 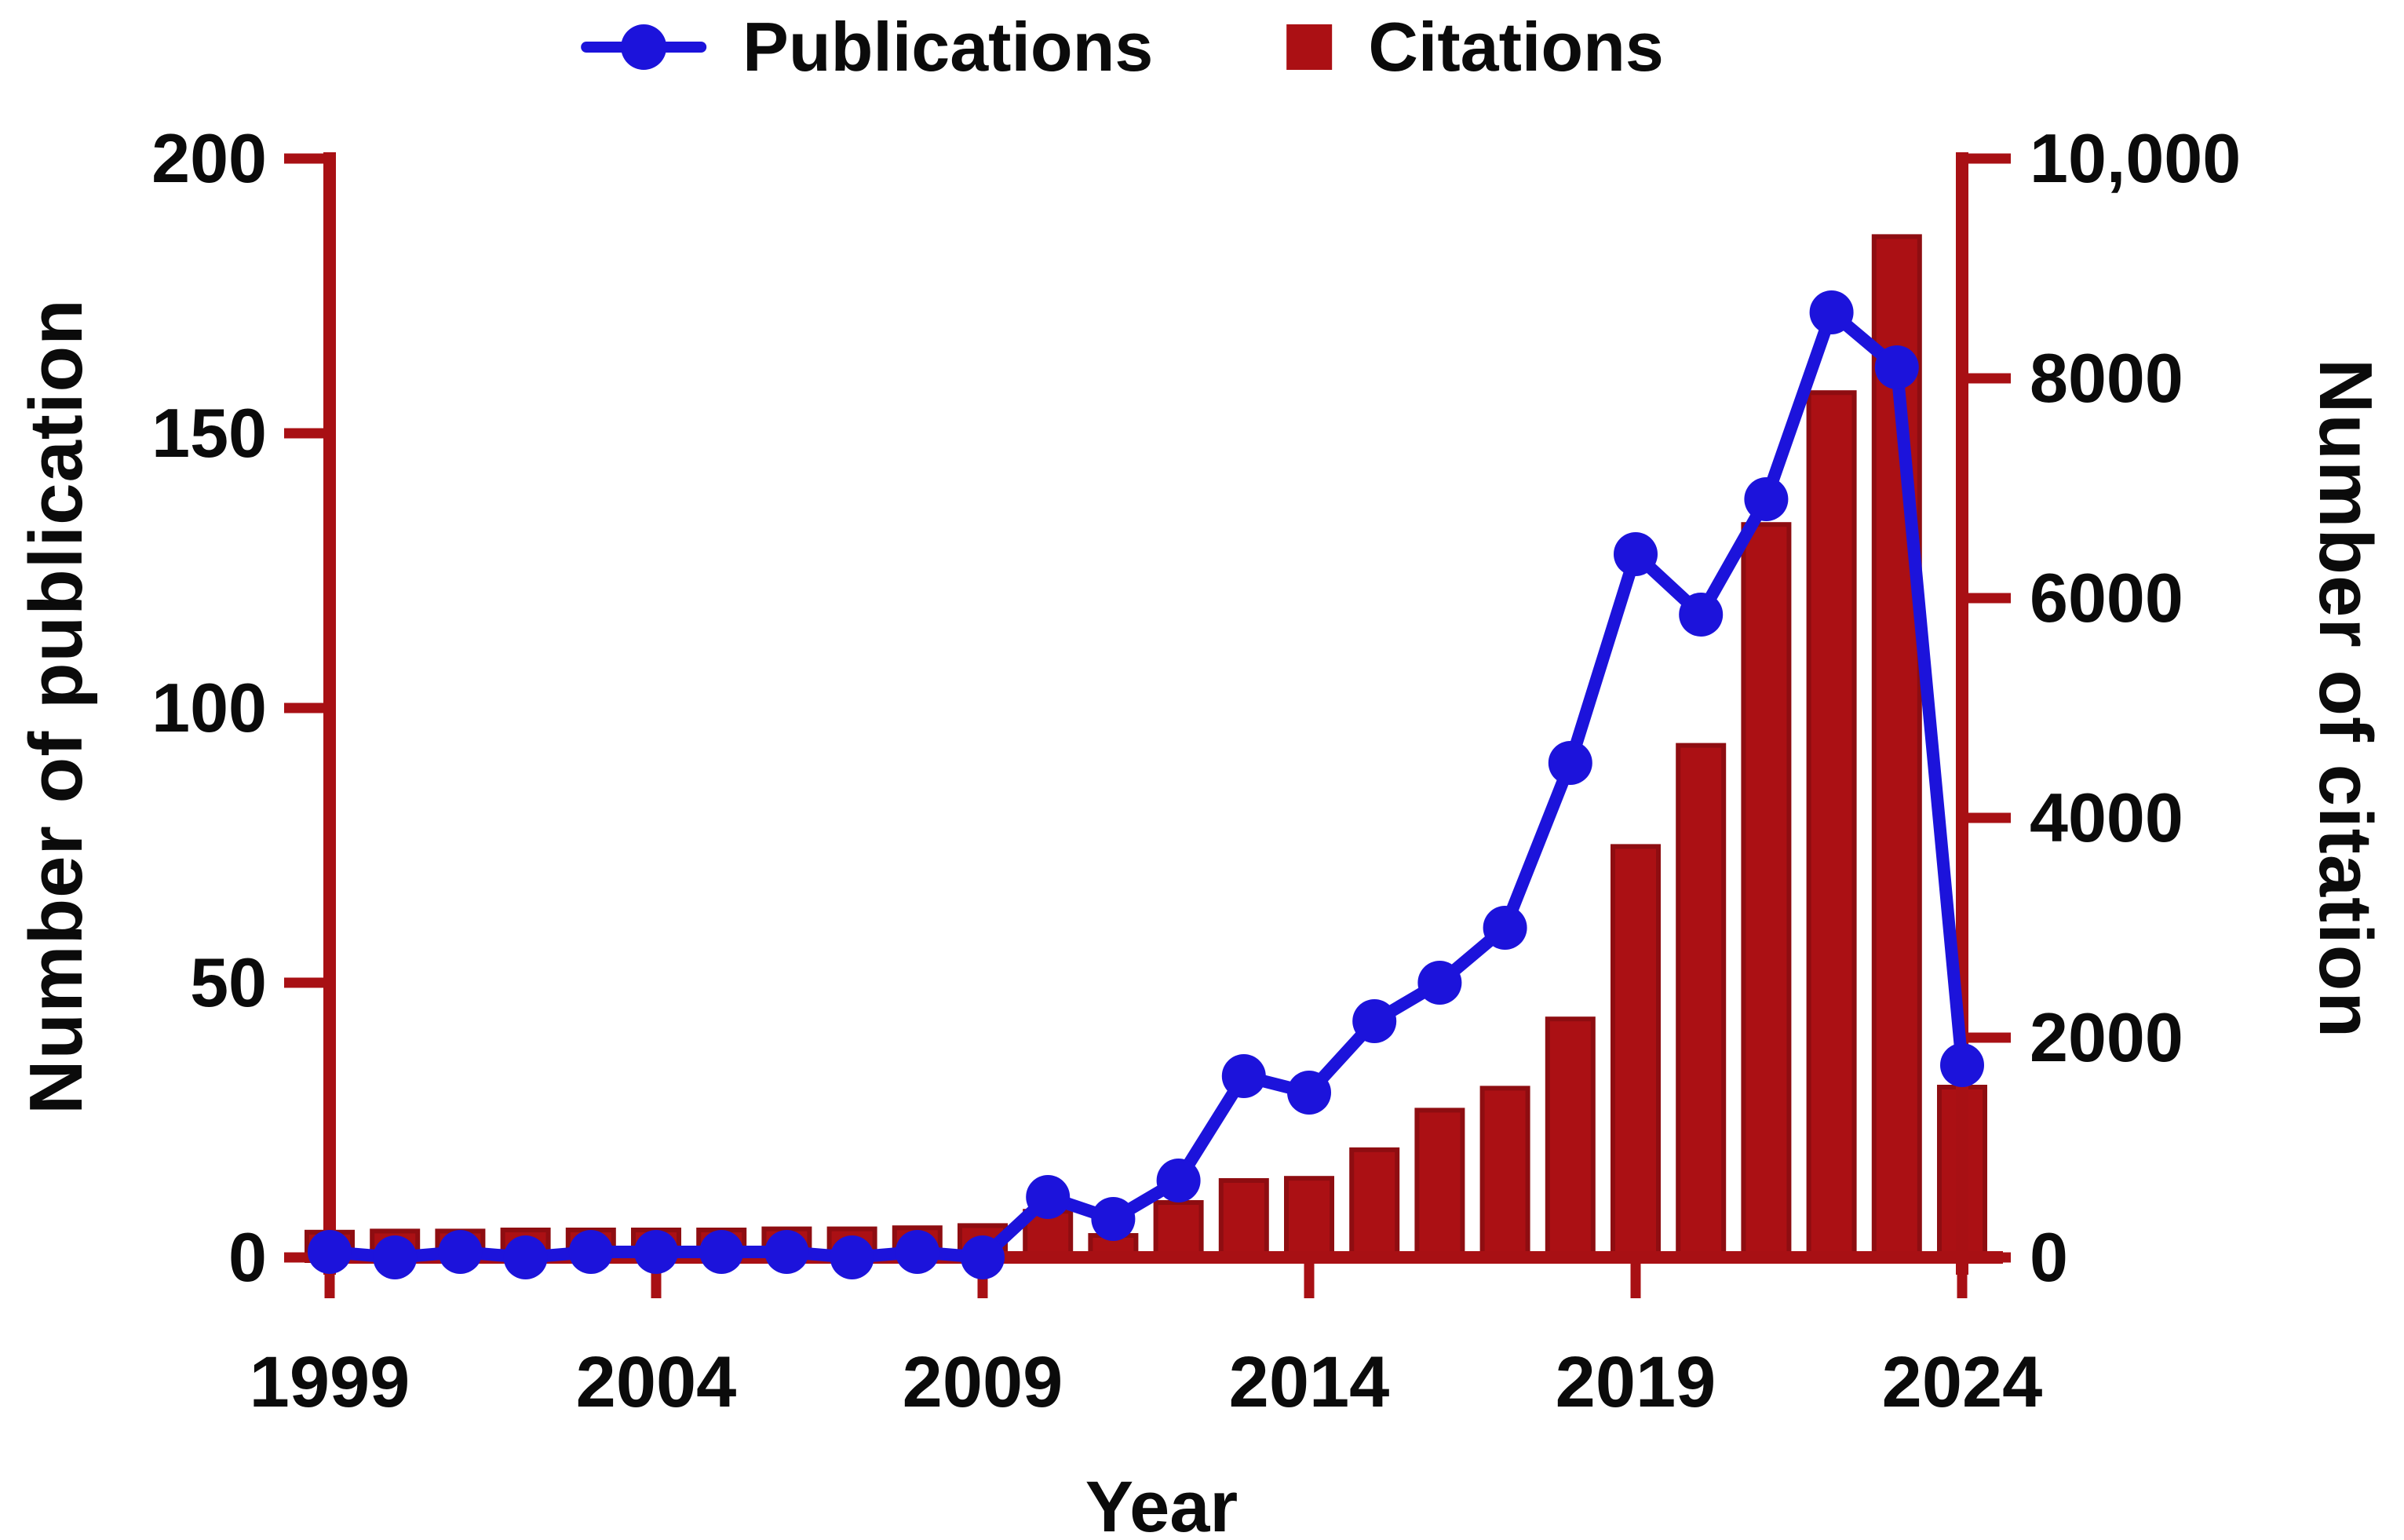 What do you see at coordinates (1309, 1382) in the screenshot?
I see `x-axis-tick-label: 2014` at bounding box center [1309, 1382].